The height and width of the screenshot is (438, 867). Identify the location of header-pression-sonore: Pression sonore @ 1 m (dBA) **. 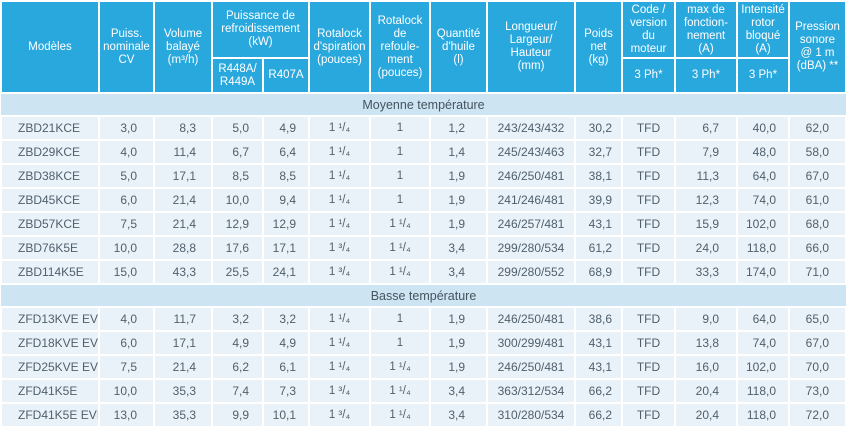
(817, 47).